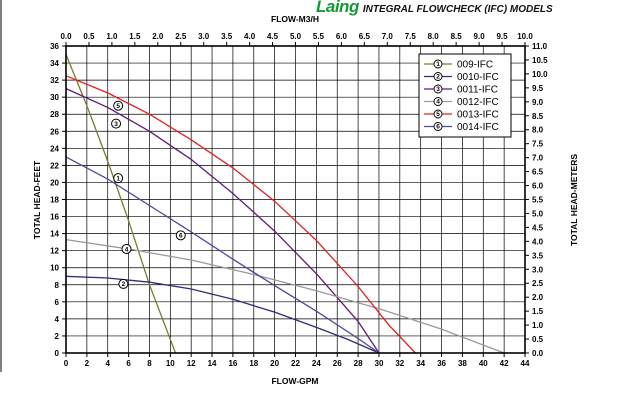 This screenshot has height=393, width=636. I want to click on x2-tick-label: 9.5, so click(502, 36).